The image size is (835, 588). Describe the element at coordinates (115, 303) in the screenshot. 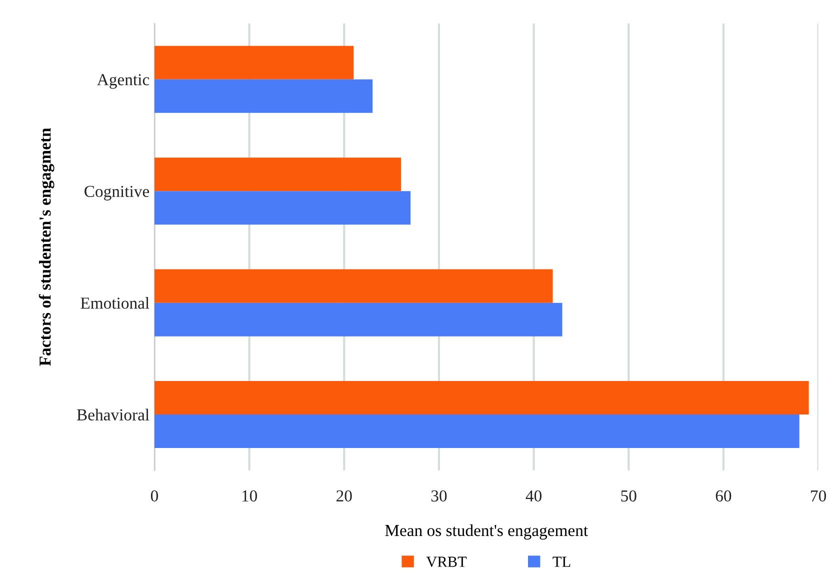

I see `y-tick-label: Emotional` at that location.